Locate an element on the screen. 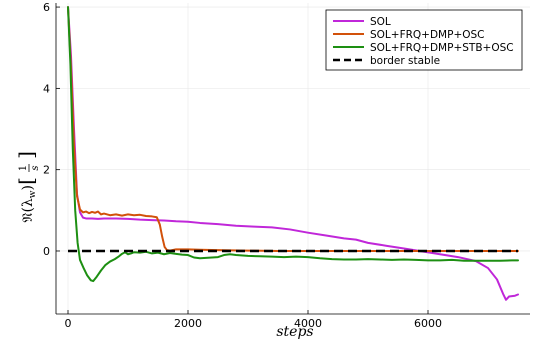 The width and height of the screenshot is (534, 346). legend-label-border-stable: border stable is located at coordinates (405, 61).